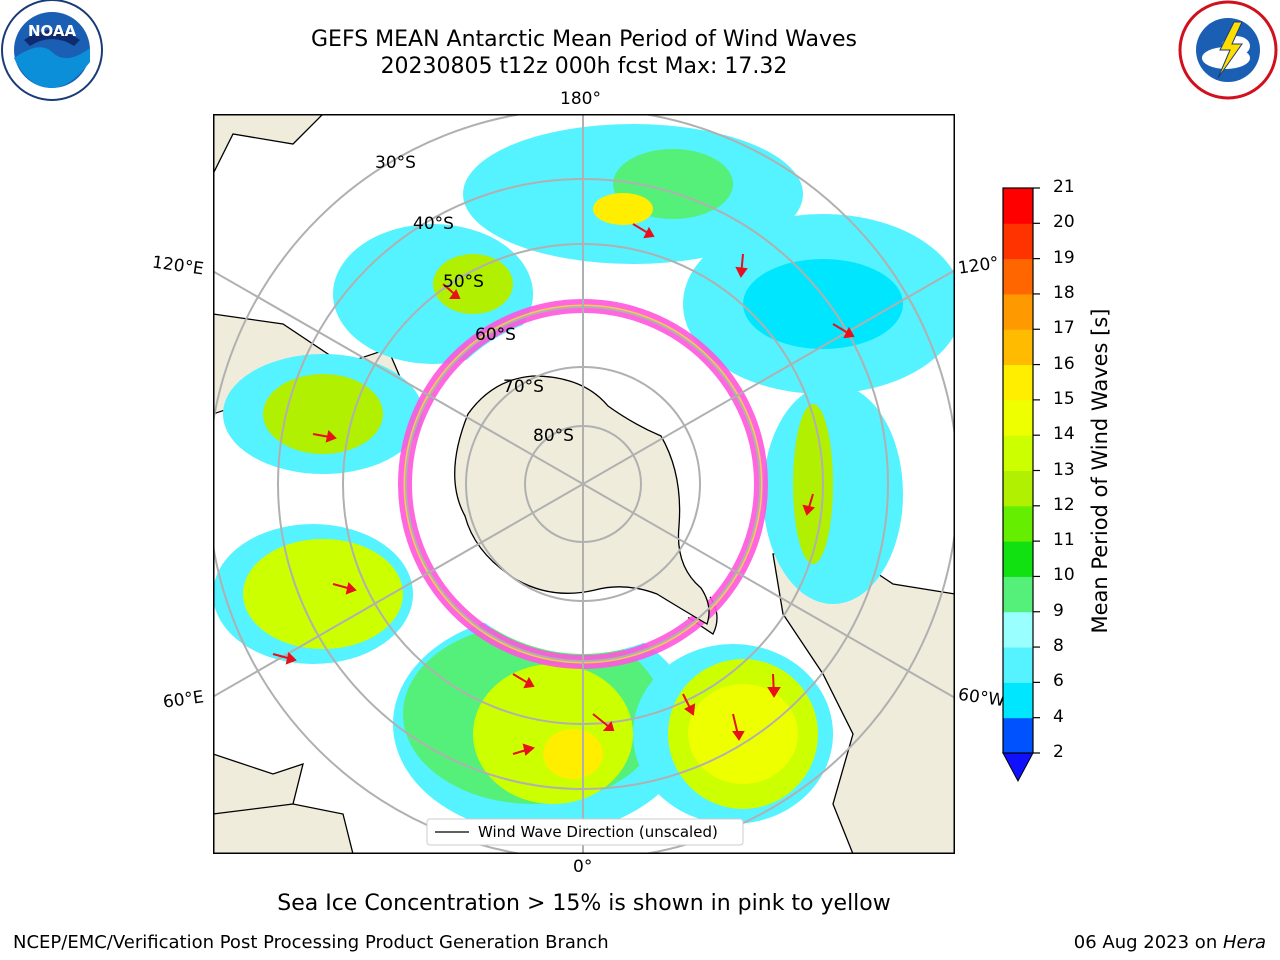  What do you see at coordinates (1228, 50) in the screenshot?
I see `nws-logo` at bounding box center [1228, 50].